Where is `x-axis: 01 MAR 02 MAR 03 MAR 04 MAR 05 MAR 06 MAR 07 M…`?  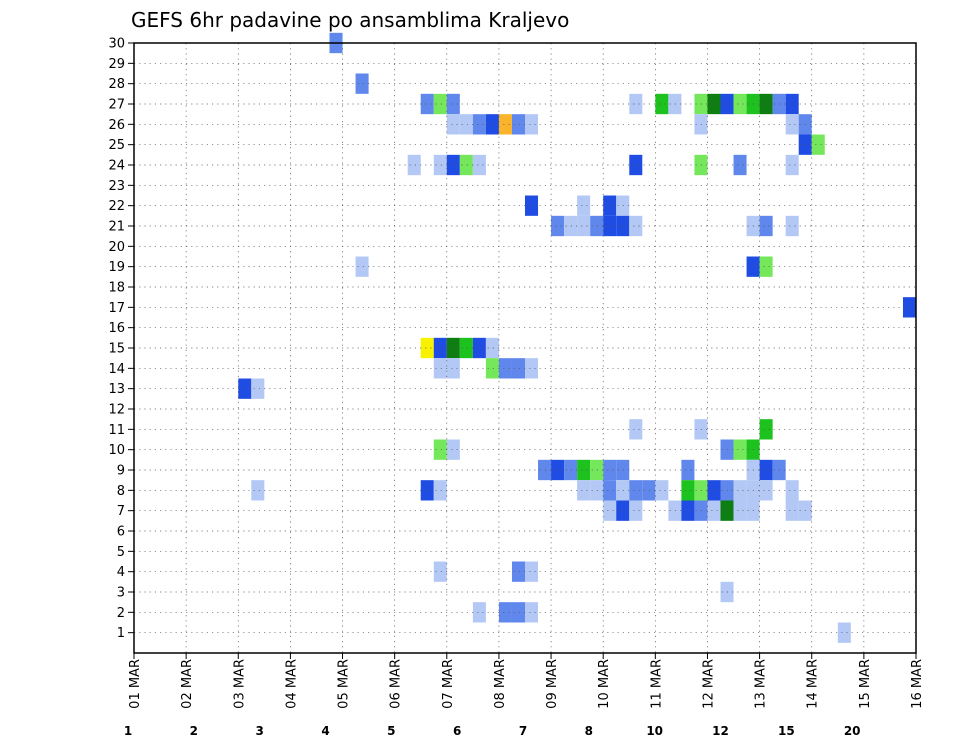 x-axis: 01 MAR 02 MAR 03 MAR 04 MAR 05 MAR 06 MAR 07 M… is located at coordinates (526, 681).